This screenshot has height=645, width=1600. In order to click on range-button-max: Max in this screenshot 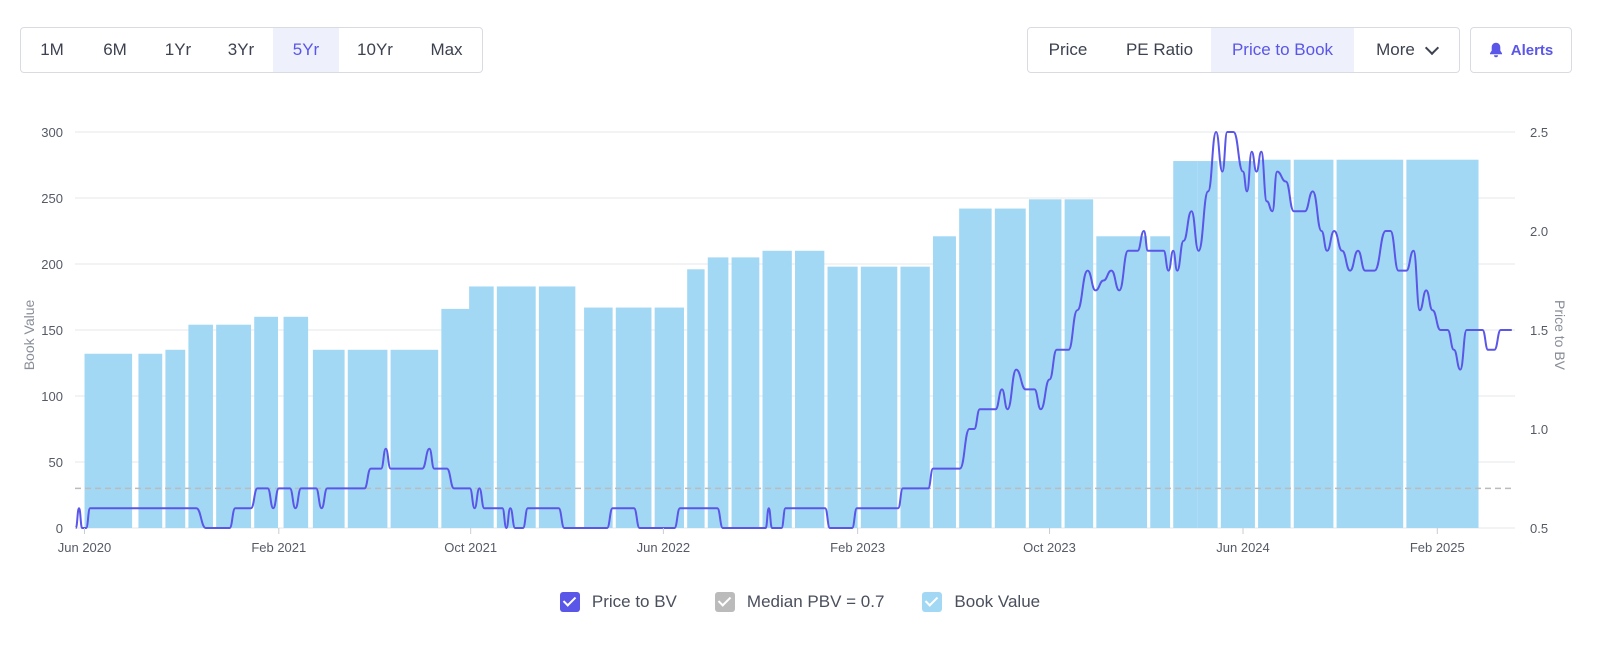, I will do `click(446, 49)`.